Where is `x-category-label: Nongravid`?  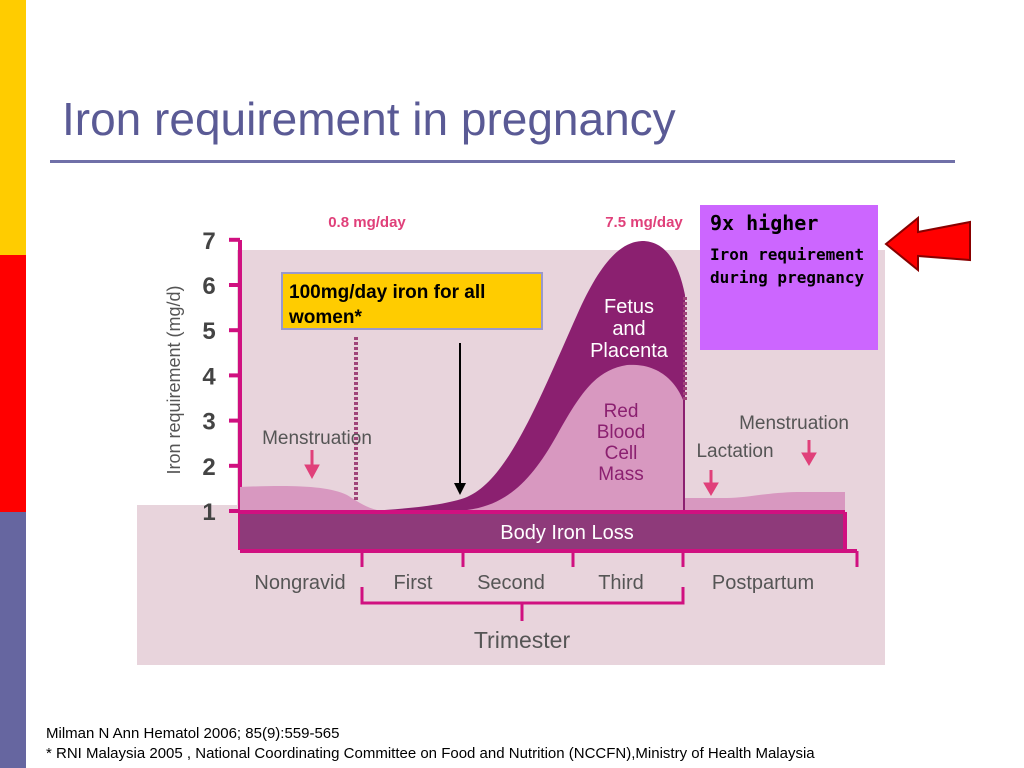 x-category-label: Nongravid is located at coordinates (299, 583).